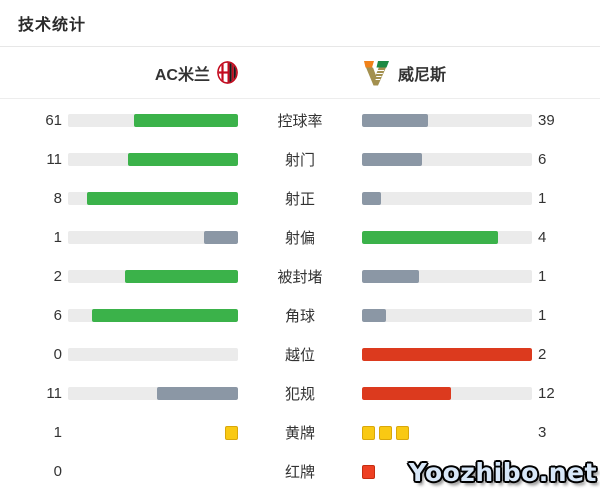 Image resolution: width=600 pixels, height=493 pixels. What do you see at coordinates (542, 354) in the screenshot?
I see `away-value: 2` at bounding box center [542, 354].